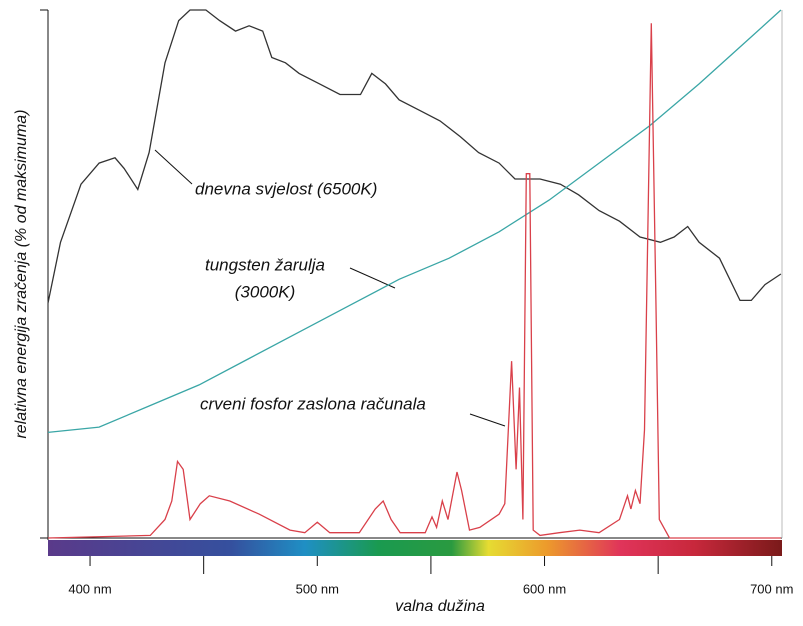 The image size is (803, 626). I want to click on x-tick-label: 400 nm, so click(89, 588).